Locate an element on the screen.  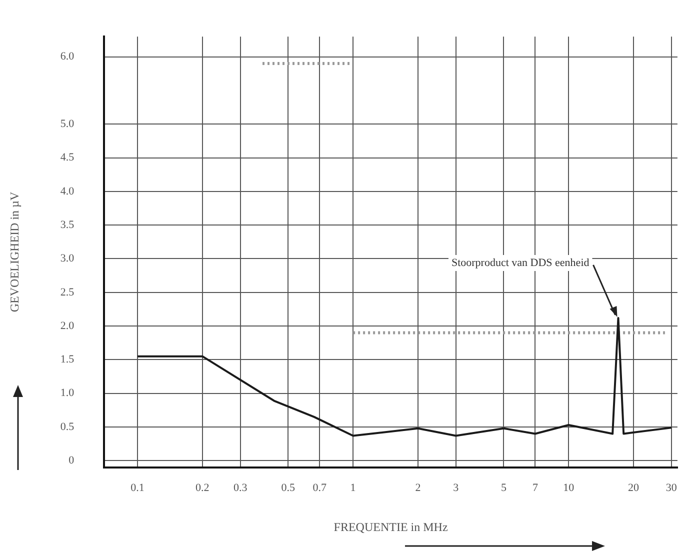
y-tick-label: 2.0 is located at coordinates (67, 326).